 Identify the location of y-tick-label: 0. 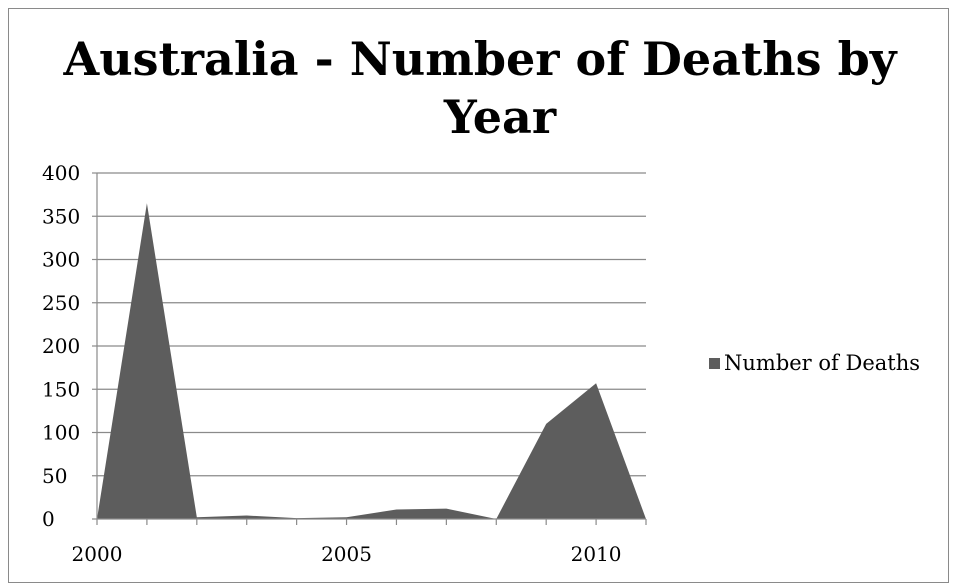
(48, 519).